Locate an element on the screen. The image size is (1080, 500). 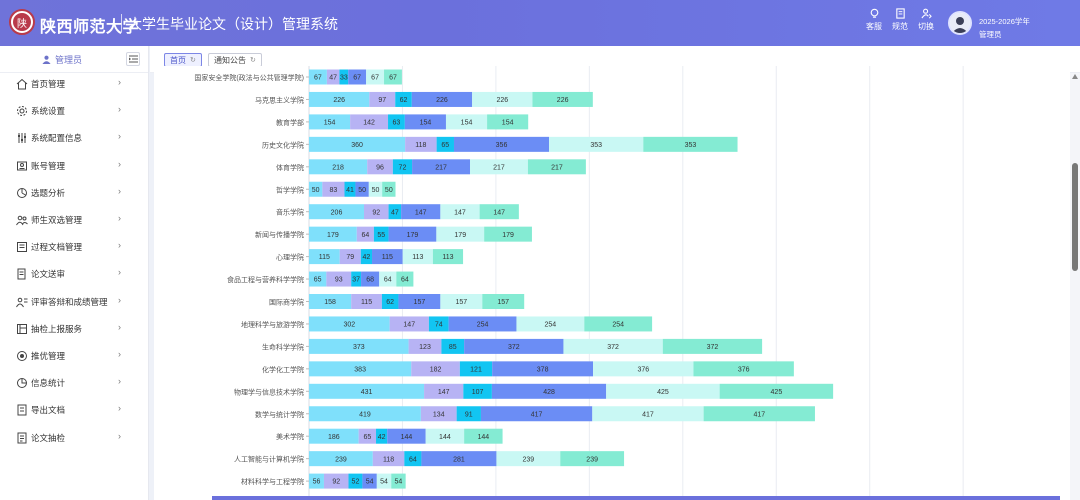
scroll-up-arrow is located at coordinates (1075, 76).